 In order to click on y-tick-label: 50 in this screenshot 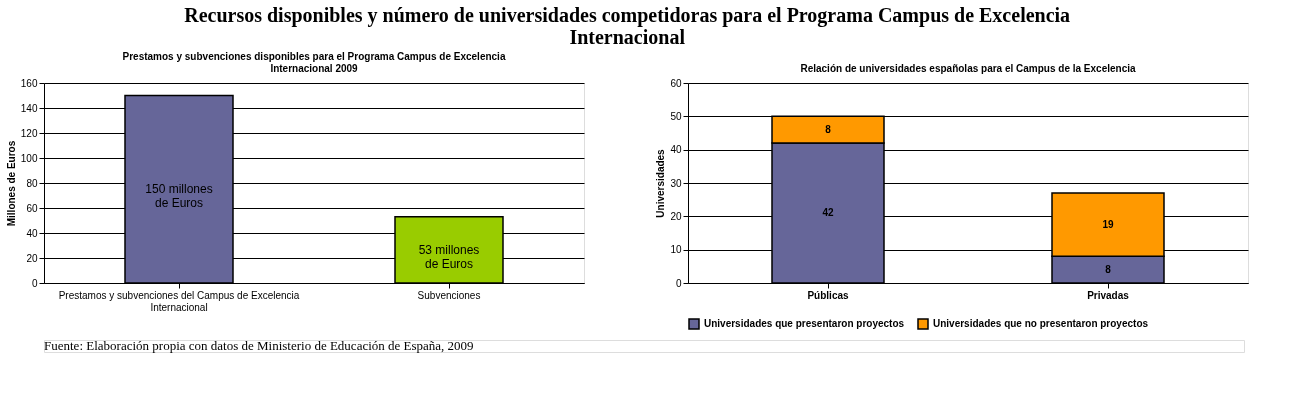, I will do `click(676, 116)`.